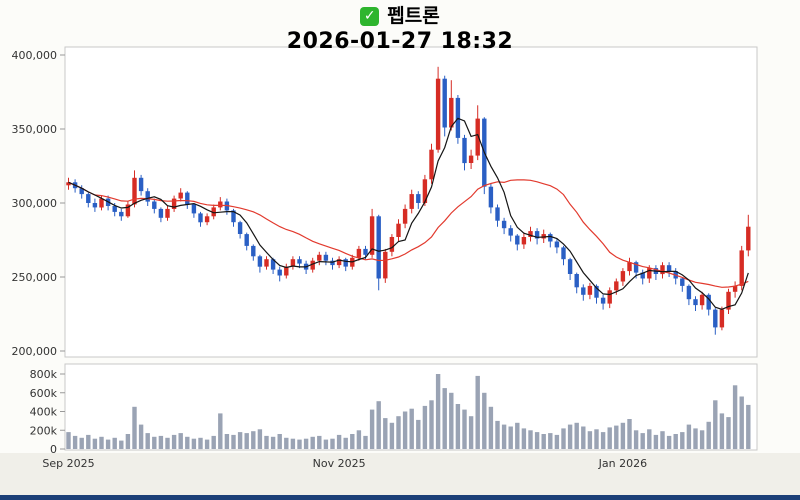  Describe the element at coordinates (622, 463) in the screenshot. I see `x-tick-label: Jan 2026` at that location.